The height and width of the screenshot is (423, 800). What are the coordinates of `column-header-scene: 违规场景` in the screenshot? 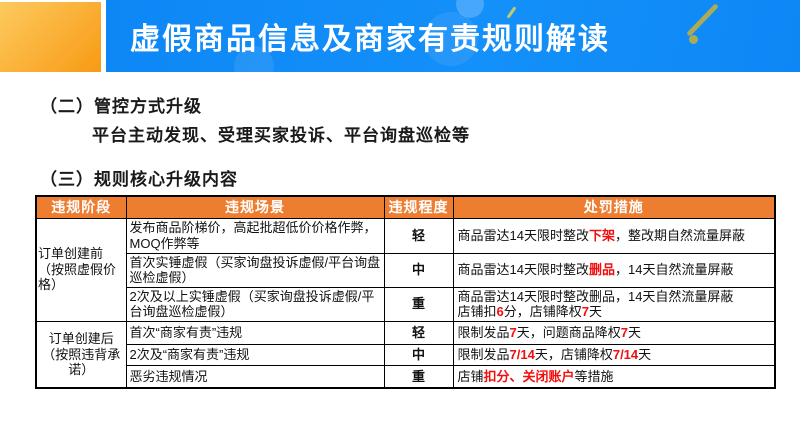 It's located at (255, 207).